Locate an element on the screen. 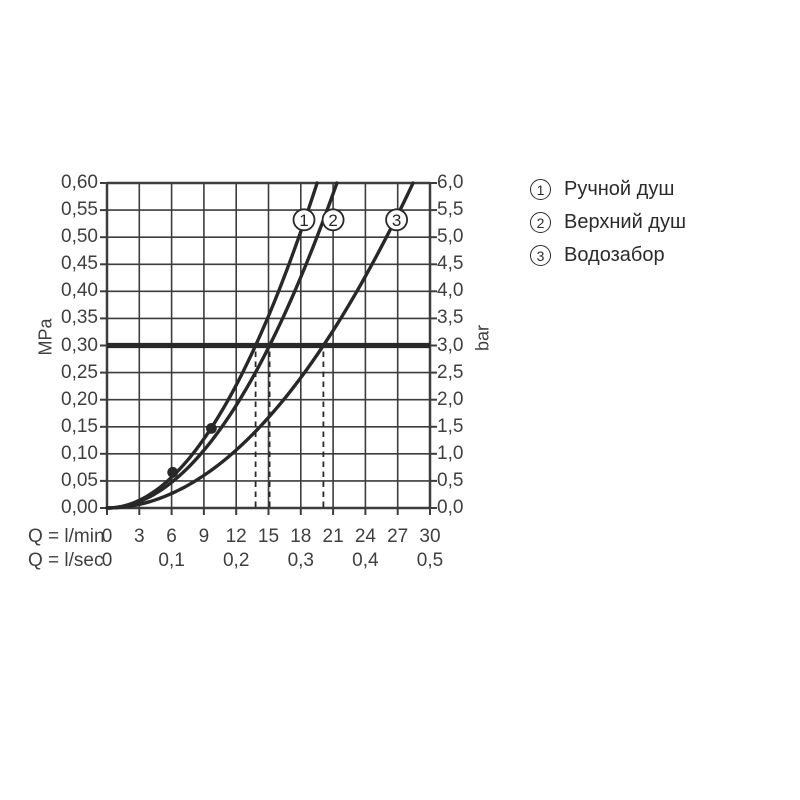 Image resolution: width=800 pixels, height=800 pixels. y-left-tick-label: 0,15 is located at coordinates (79, 426).